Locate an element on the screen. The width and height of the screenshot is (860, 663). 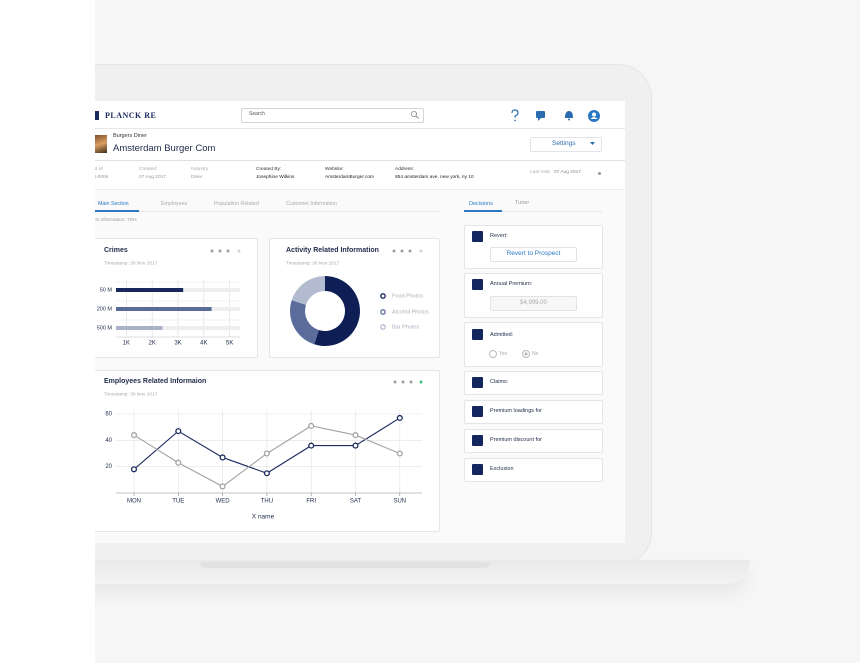
x-tick-label: 1K is located at coordinates (126, 344).